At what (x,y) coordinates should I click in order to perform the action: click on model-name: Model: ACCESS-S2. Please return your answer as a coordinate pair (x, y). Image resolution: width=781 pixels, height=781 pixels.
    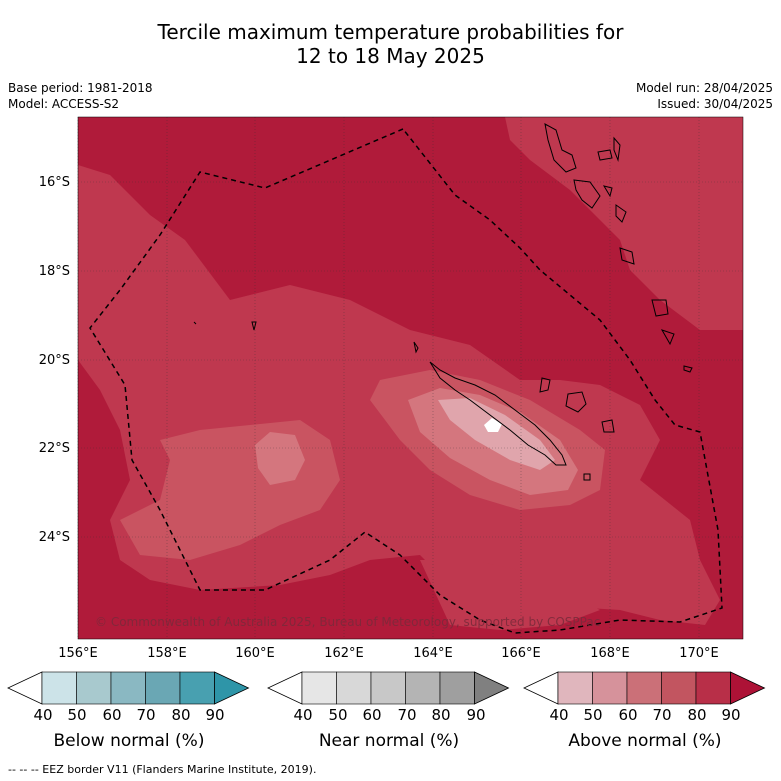
    Looking at the image, I should click on (64, 104).